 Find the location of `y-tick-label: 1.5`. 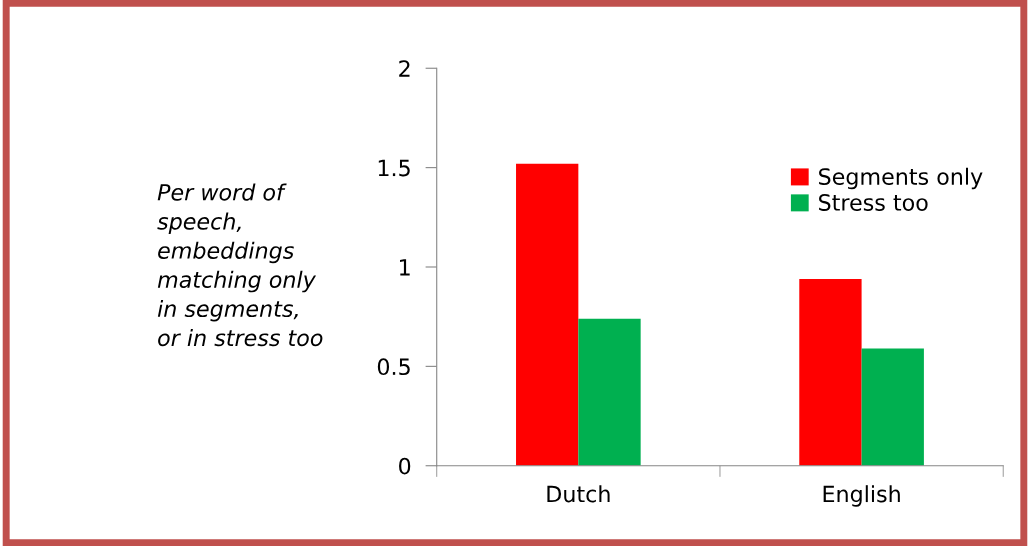

y-tick-label: 1.5 is located at coordinates (394, 168).